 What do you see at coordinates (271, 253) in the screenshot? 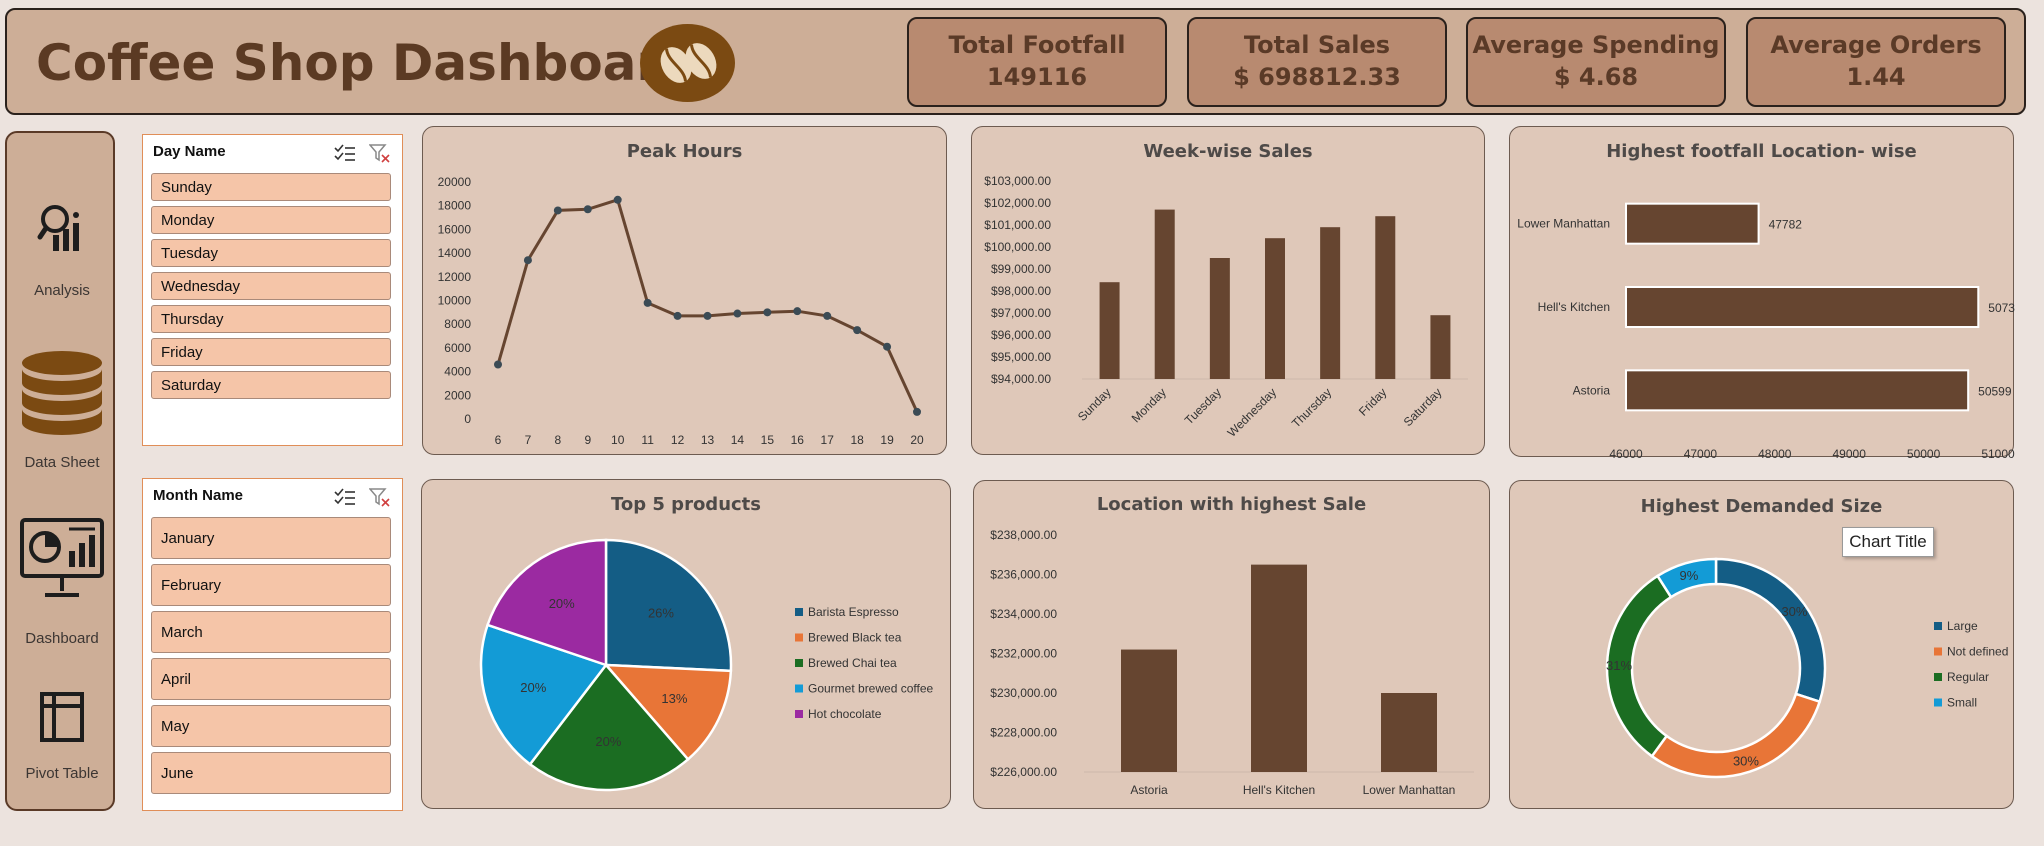
I see `slicer-item-tuesday: Tuesday` at bounding box center [271, 253].